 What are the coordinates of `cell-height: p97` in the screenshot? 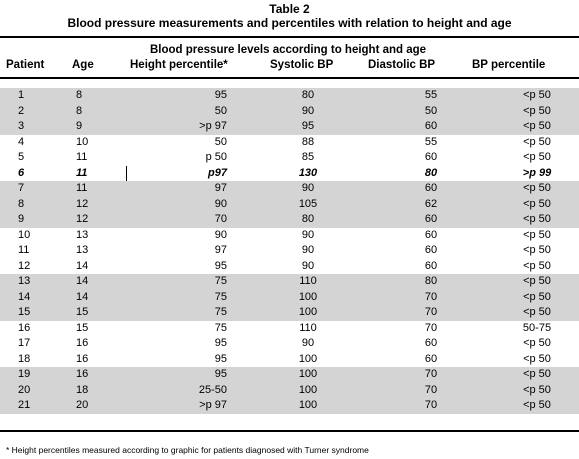 It's located at (217, 172).